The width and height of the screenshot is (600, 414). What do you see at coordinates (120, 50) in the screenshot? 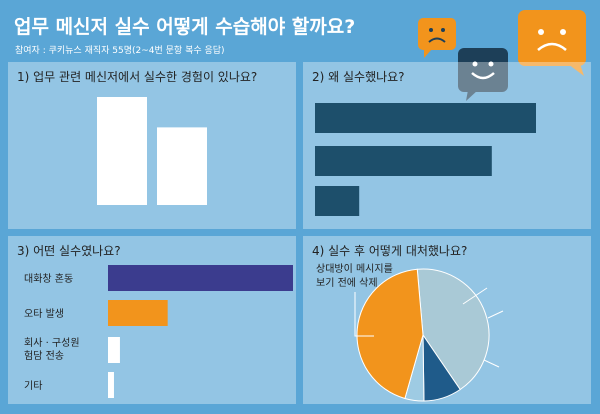
I see `page-subtitle: 참여자 : 쿠키뉴스 재직자 55명(2~4번 문항 복수 응답)` at bounding box center [120, 50].